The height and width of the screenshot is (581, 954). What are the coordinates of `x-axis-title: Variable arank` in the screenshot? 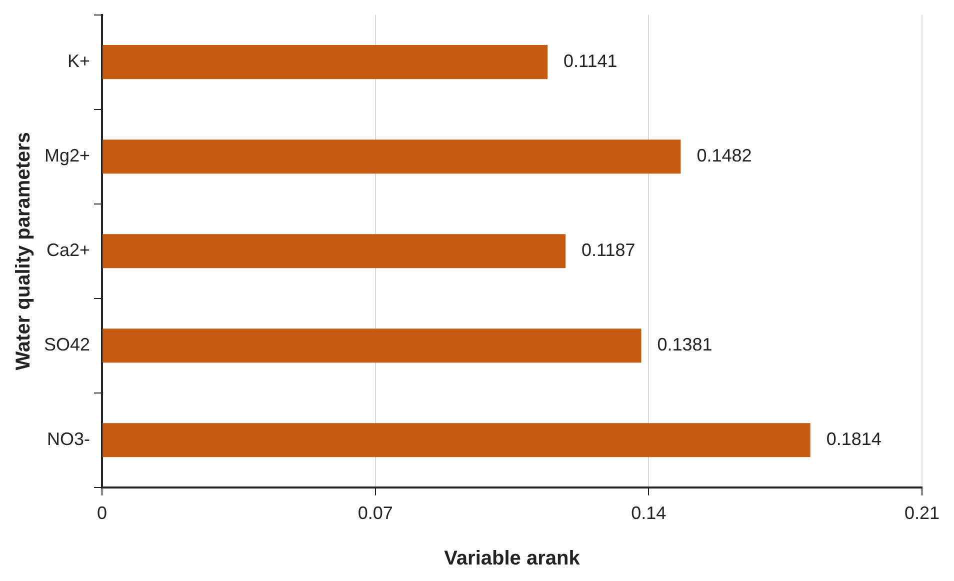 It's located at (512, 559).